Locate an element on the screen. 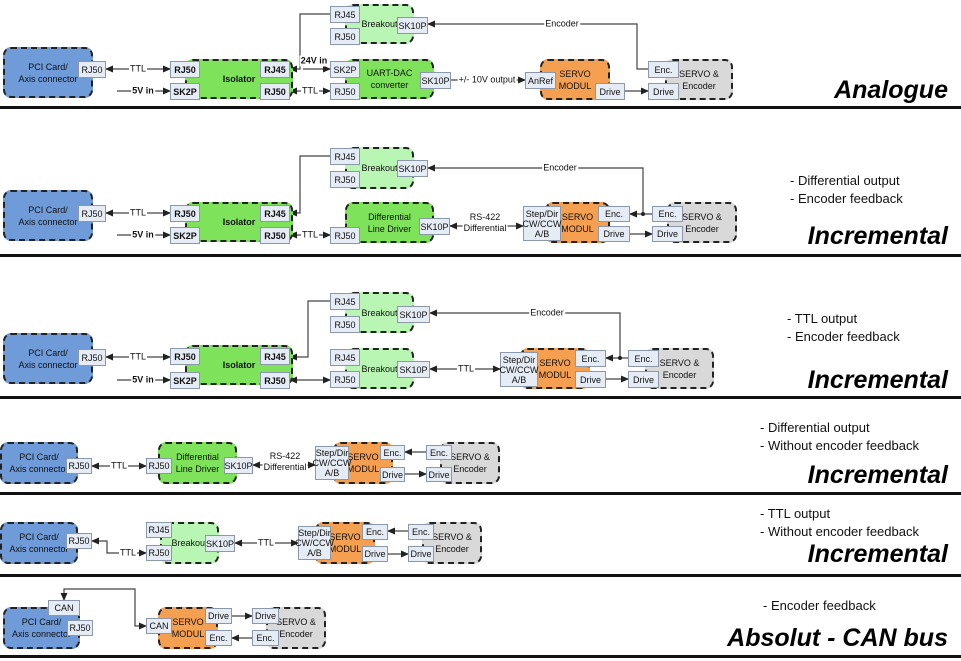 This screenshot has width=961, height=661. block-pci: PCI Card/ Axis connector is located at coordinates (39, 543).